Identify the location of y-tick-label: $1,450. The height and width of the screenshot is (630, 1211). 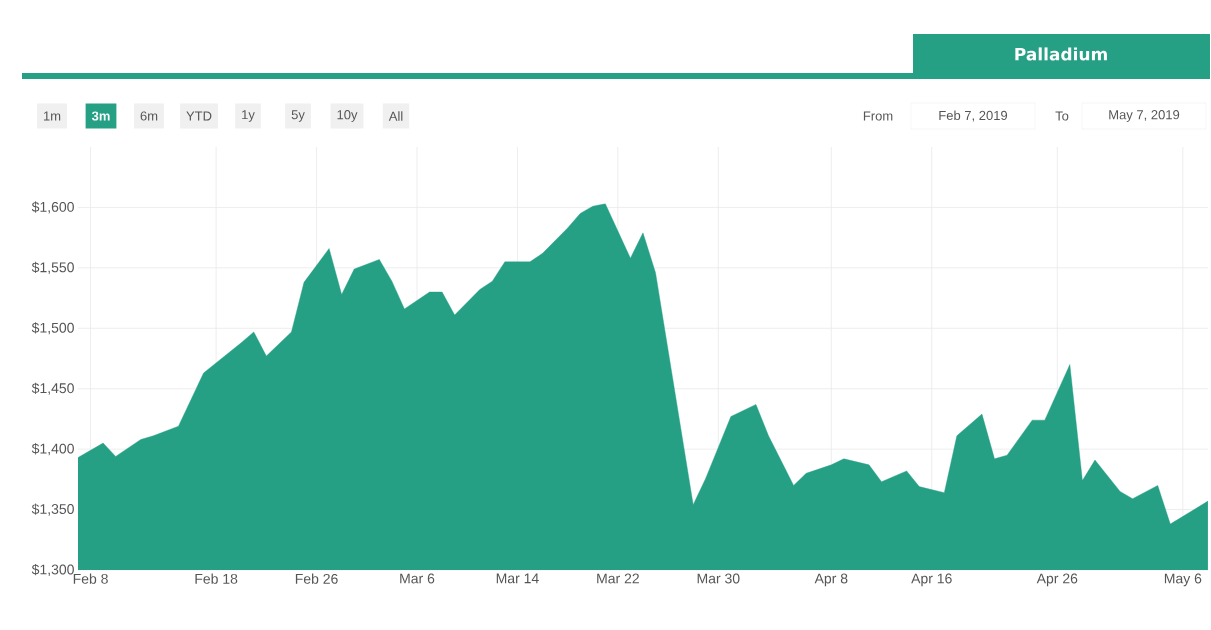
(52, 388).